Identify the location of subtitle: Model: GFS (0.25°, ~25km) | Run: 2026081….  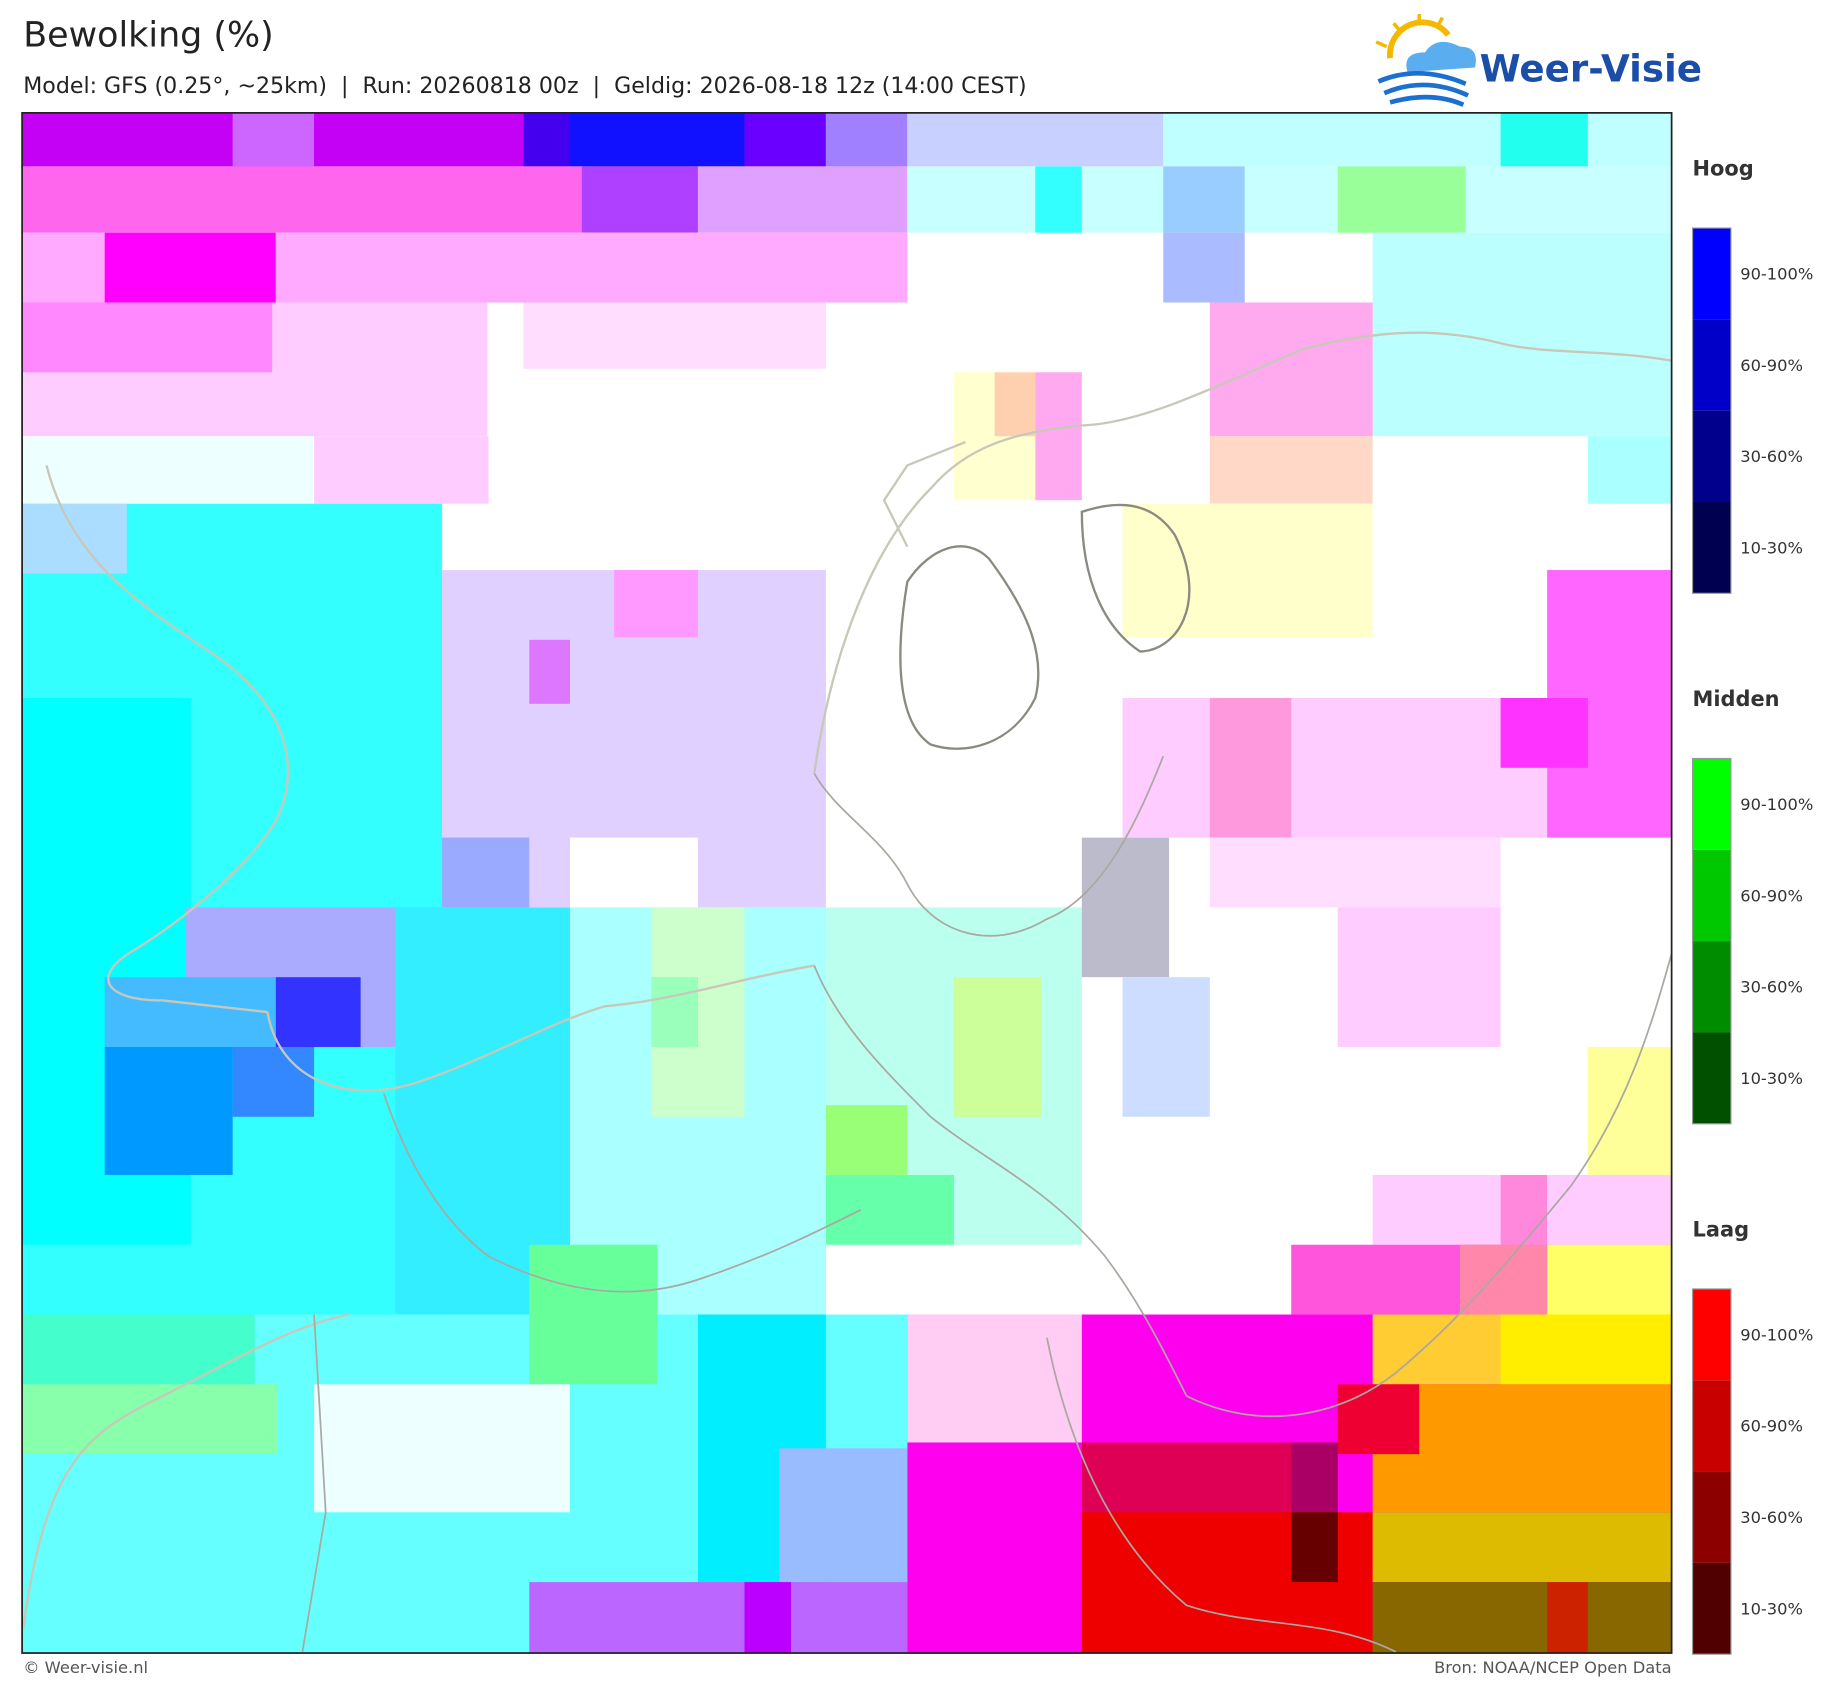
(524, 86).